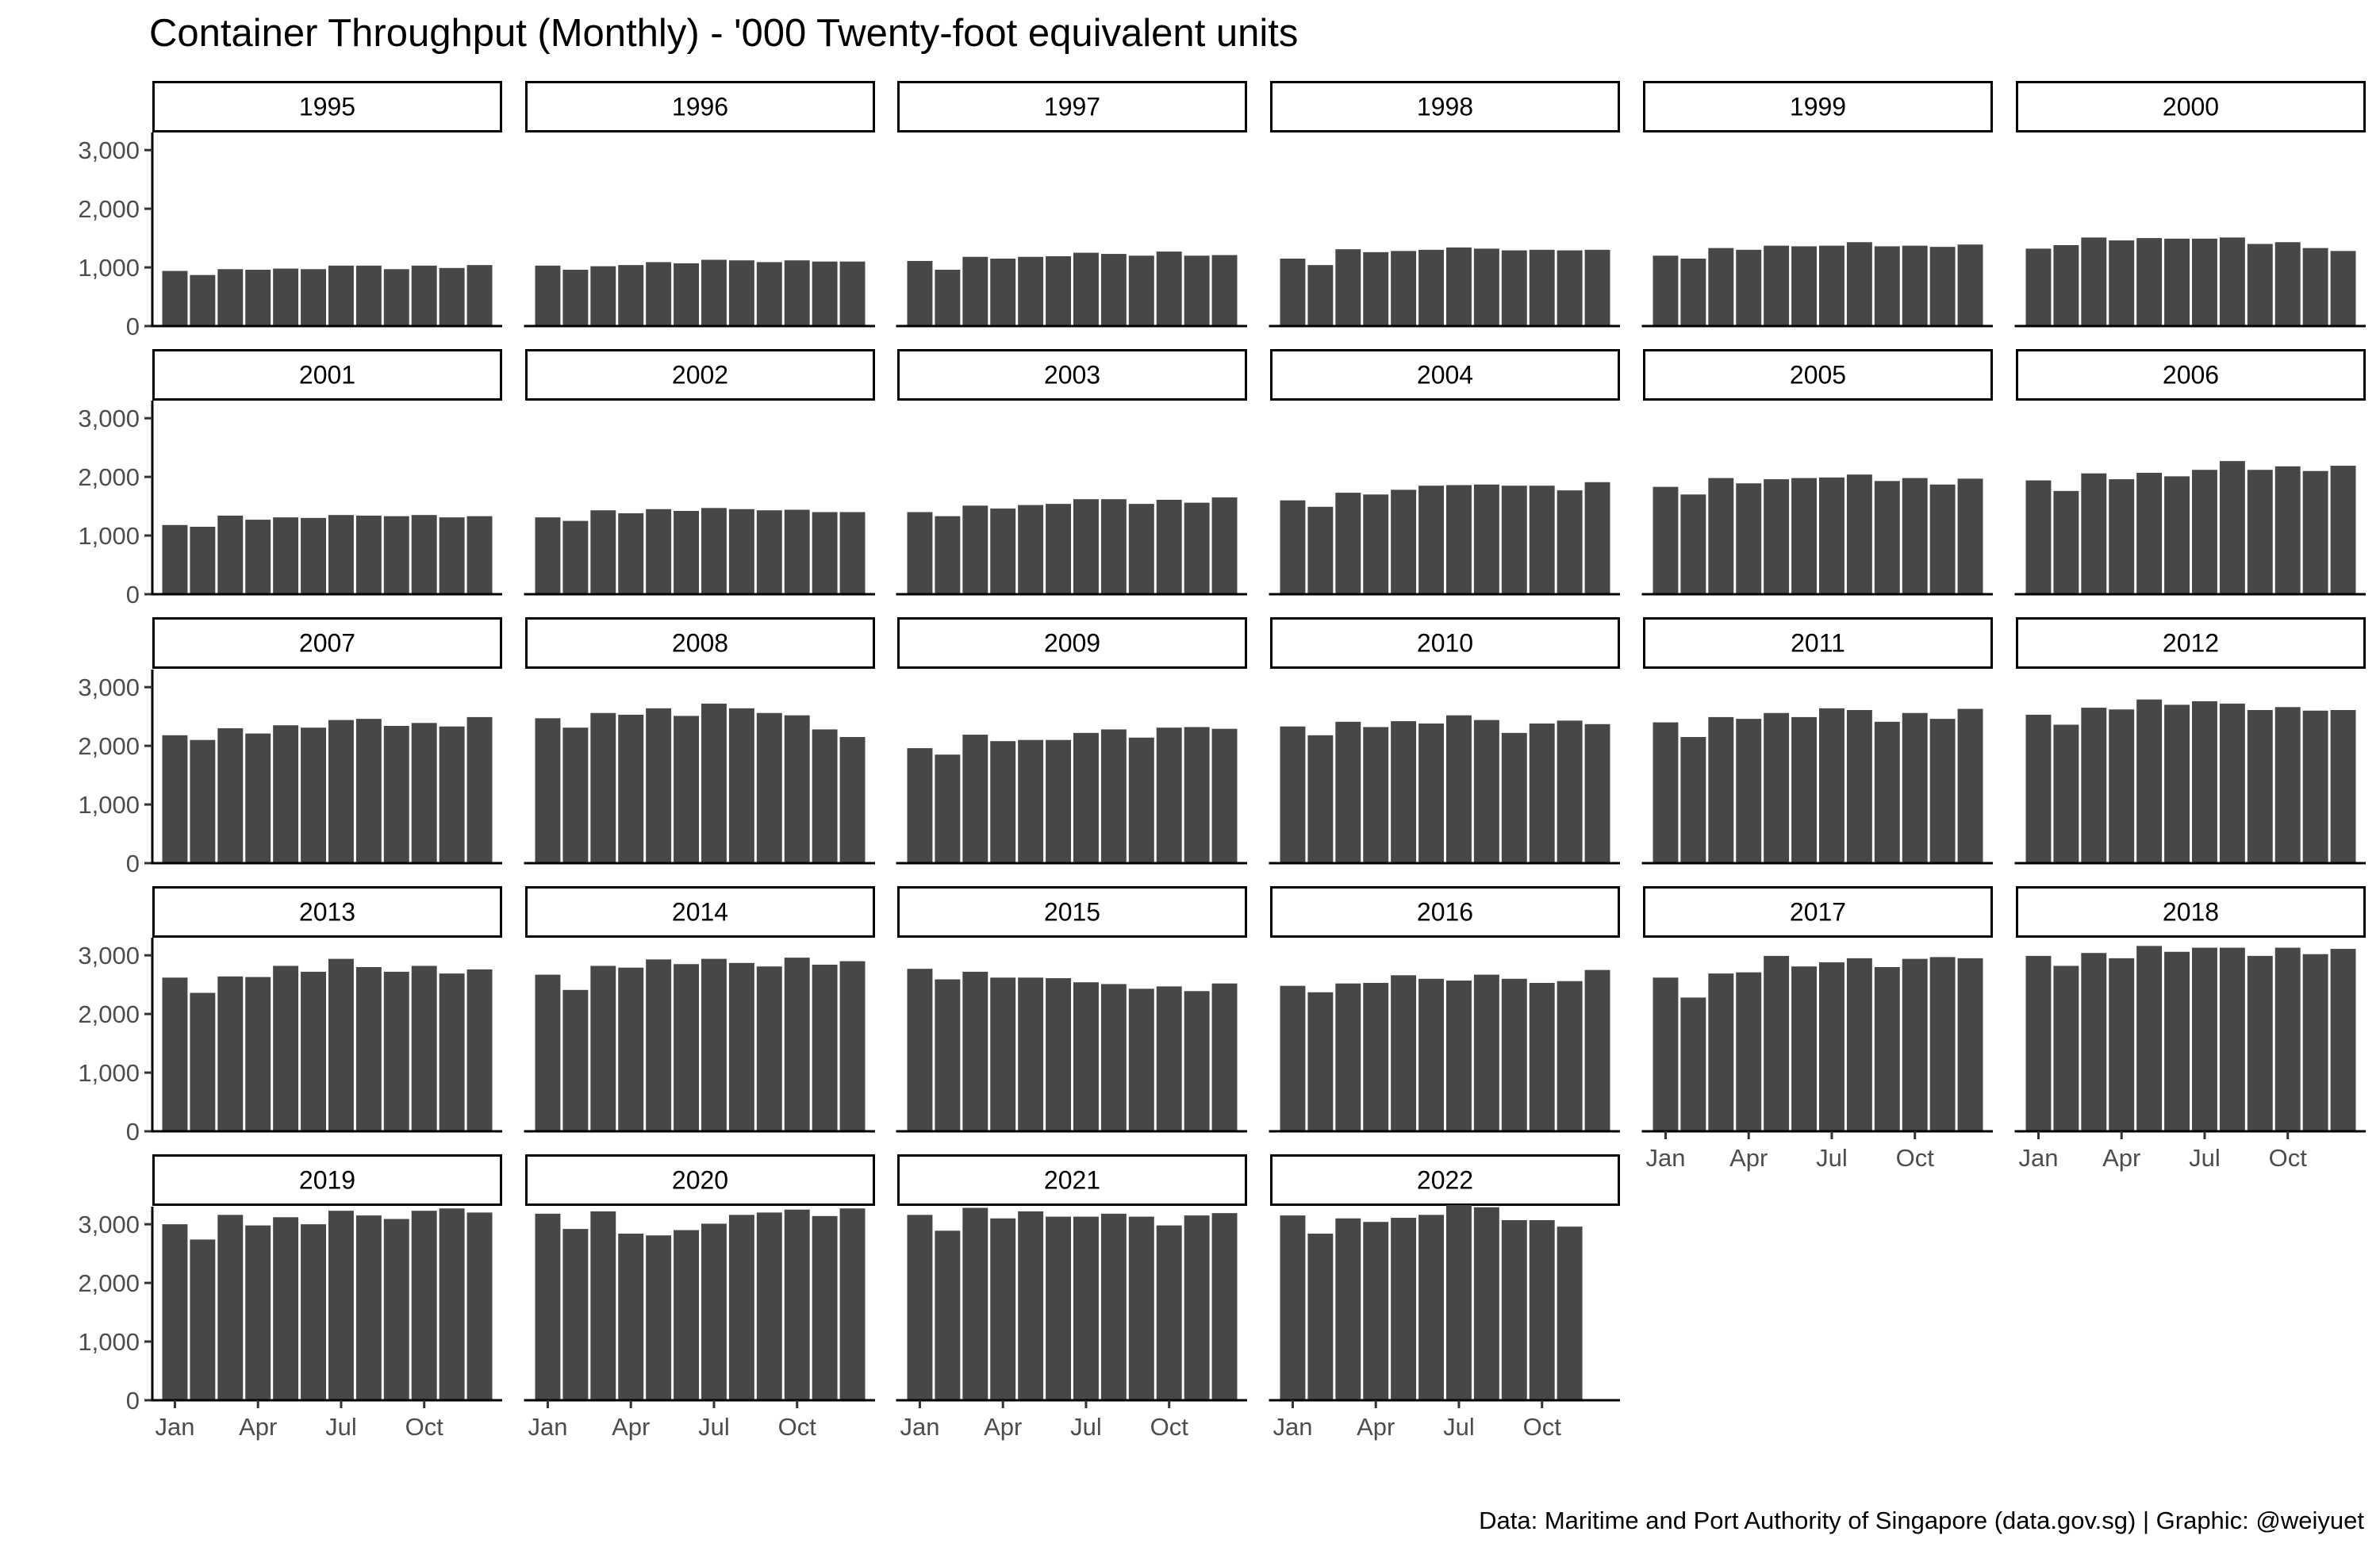 The height and width of the screenshot is (1547, 2380). What do you see at coordinates (1169, 288) in the screenshot?
I see `bar-1997-Oct` at bounding box center [1169, 288].